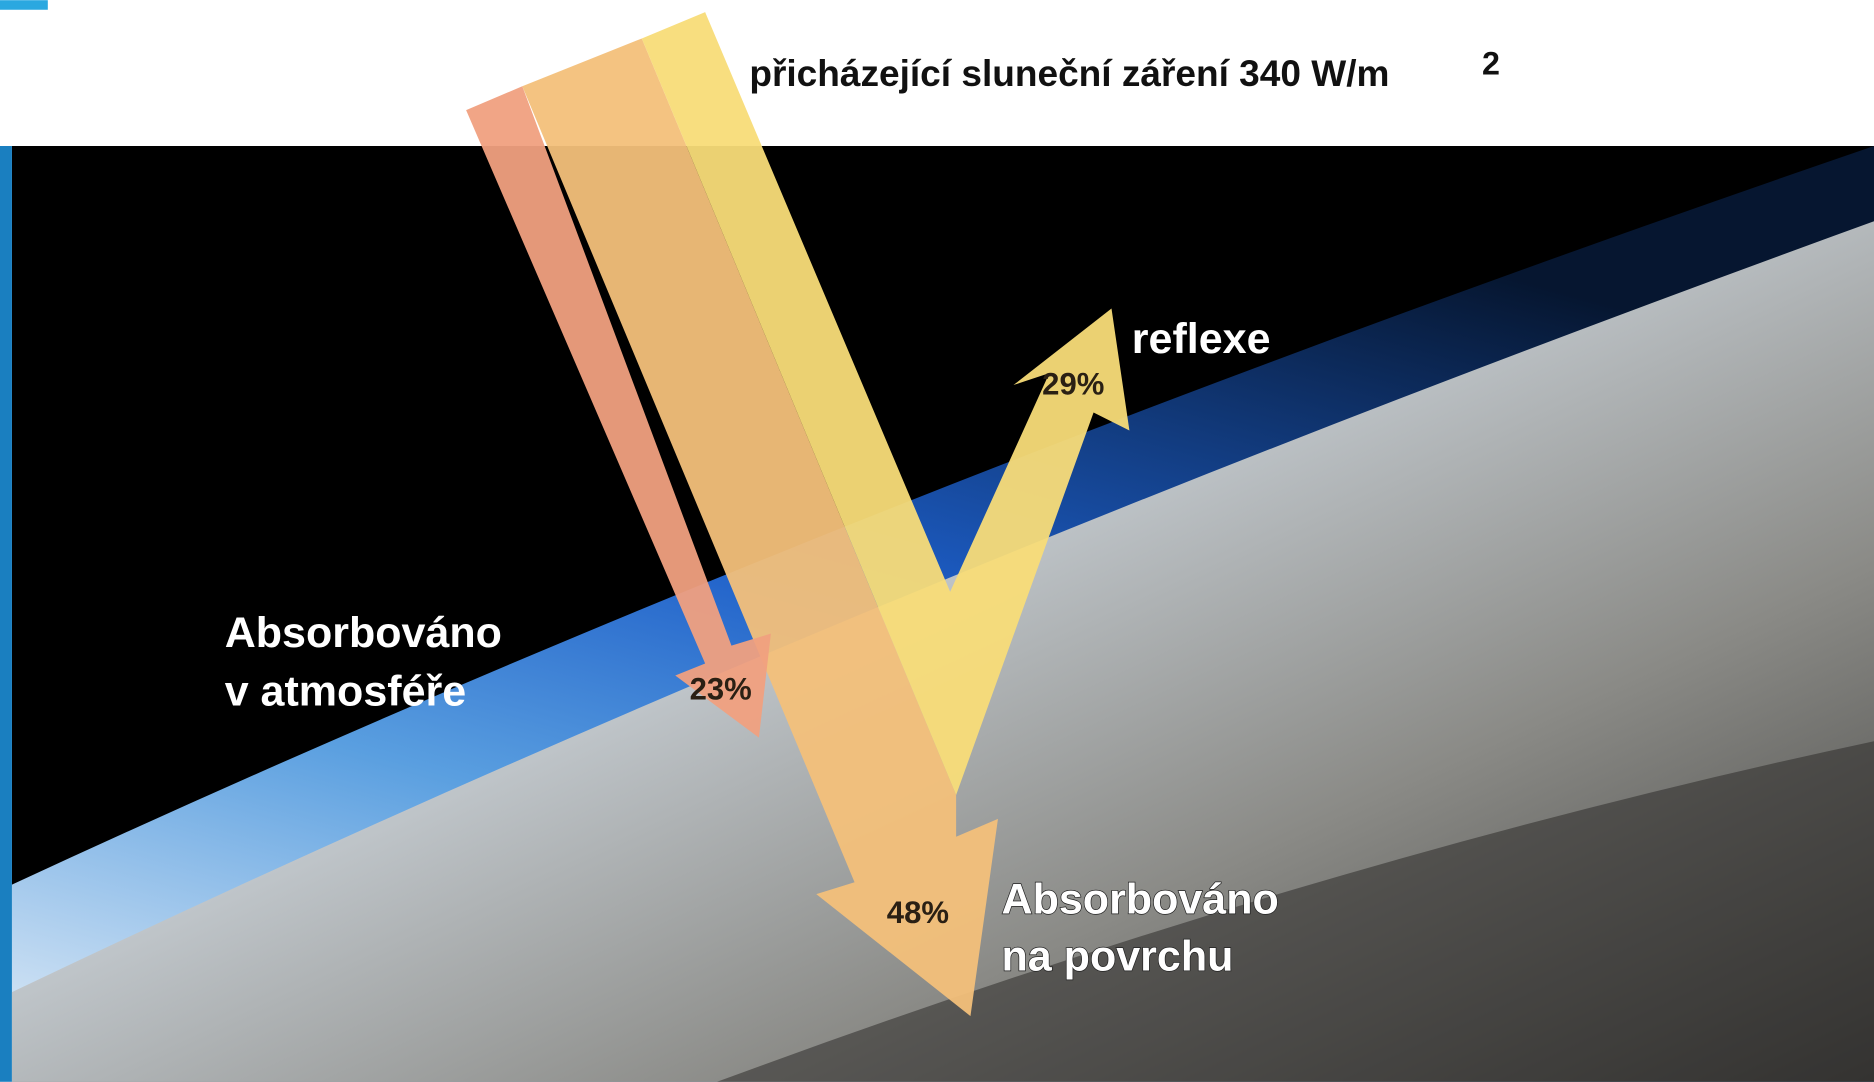  I want to click on flow-label: reflexe, so click(1201, 339).